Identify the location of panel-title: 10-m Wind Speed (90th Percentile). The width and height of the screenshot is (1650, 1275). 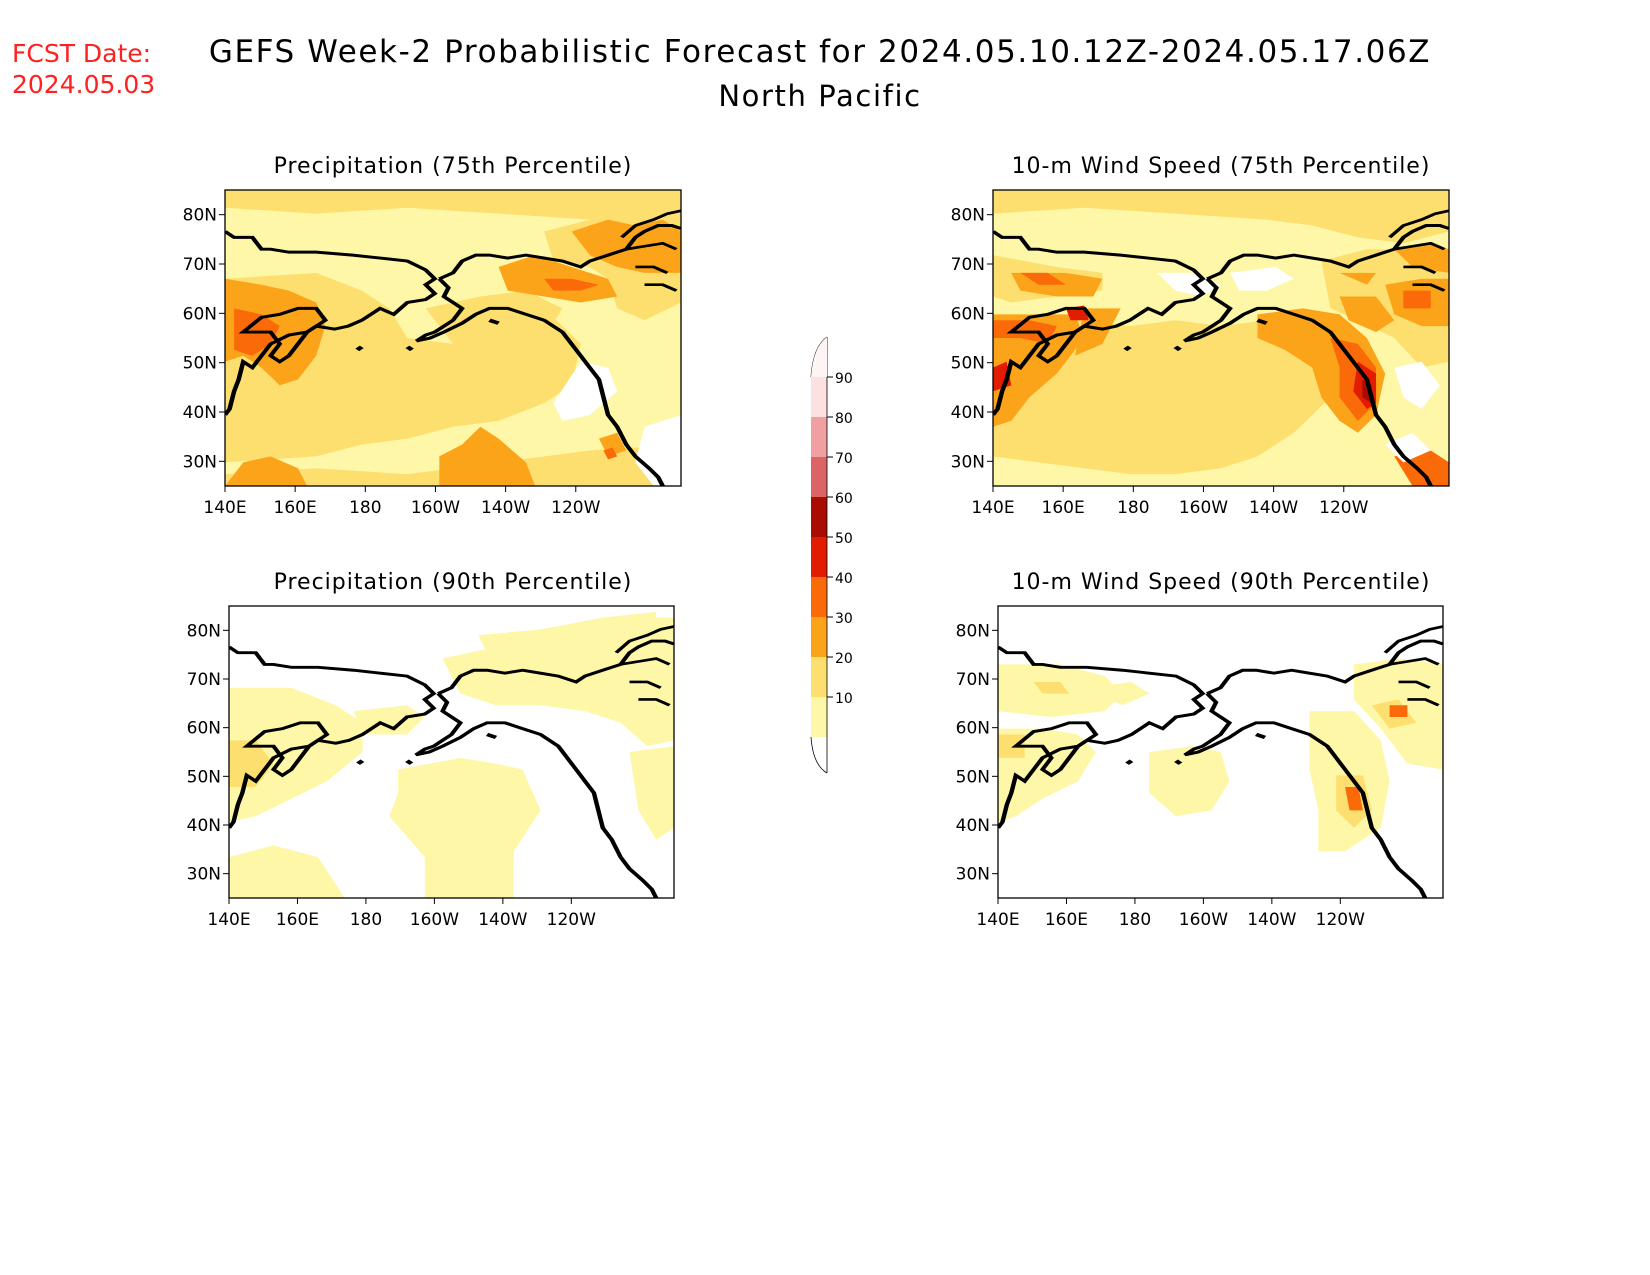
(1221, 582).